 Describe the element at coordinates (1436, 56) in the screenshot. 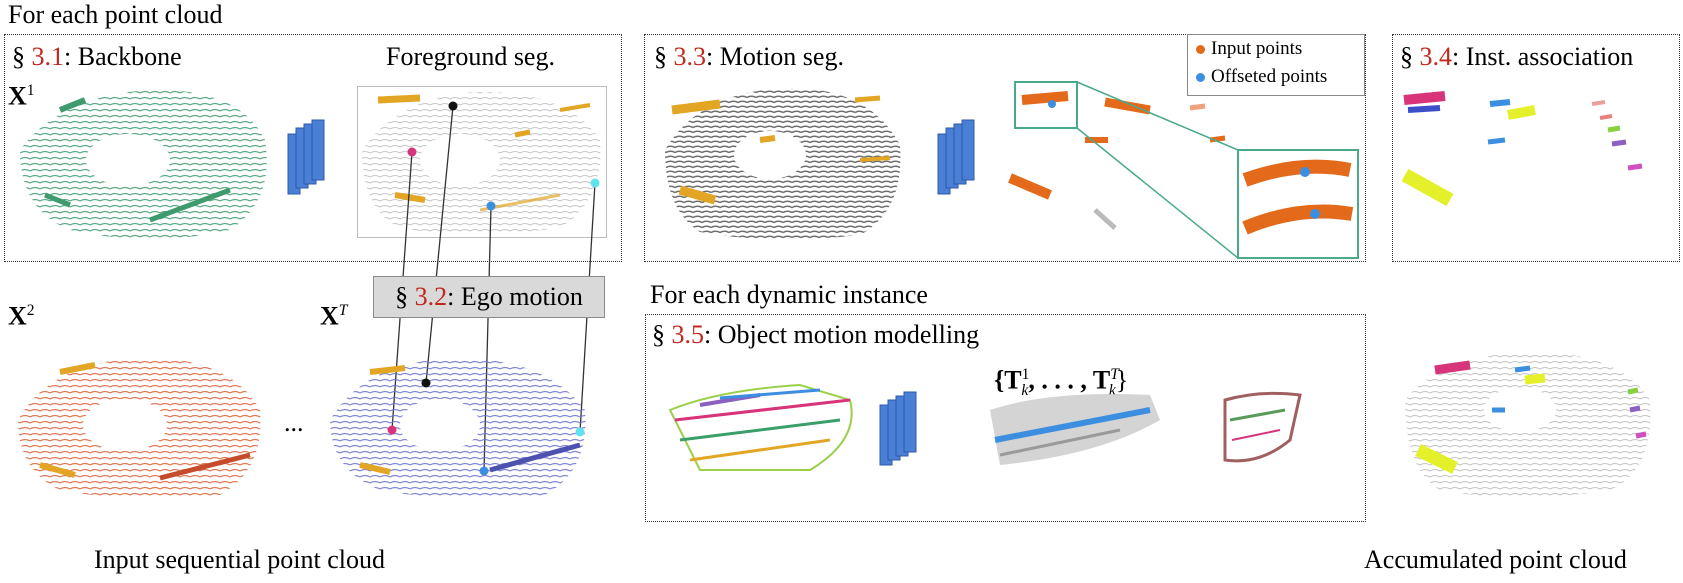

I see `section-number: 3.4` at that location.